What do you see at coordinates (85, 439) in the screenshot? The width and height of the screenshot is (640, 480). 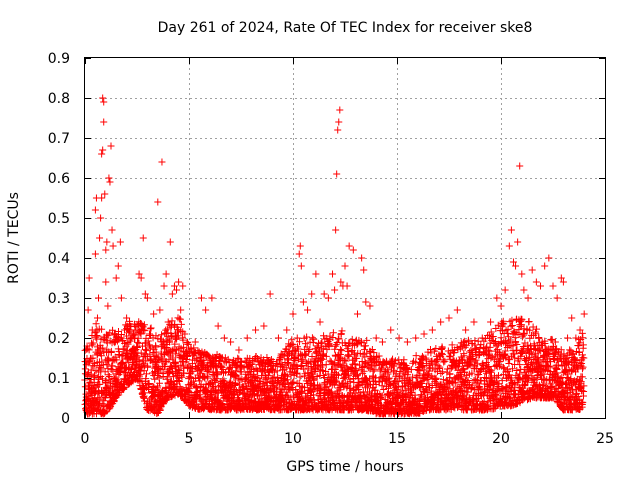 I see `x-tick-label: 0` at bounding box center [85, 439].